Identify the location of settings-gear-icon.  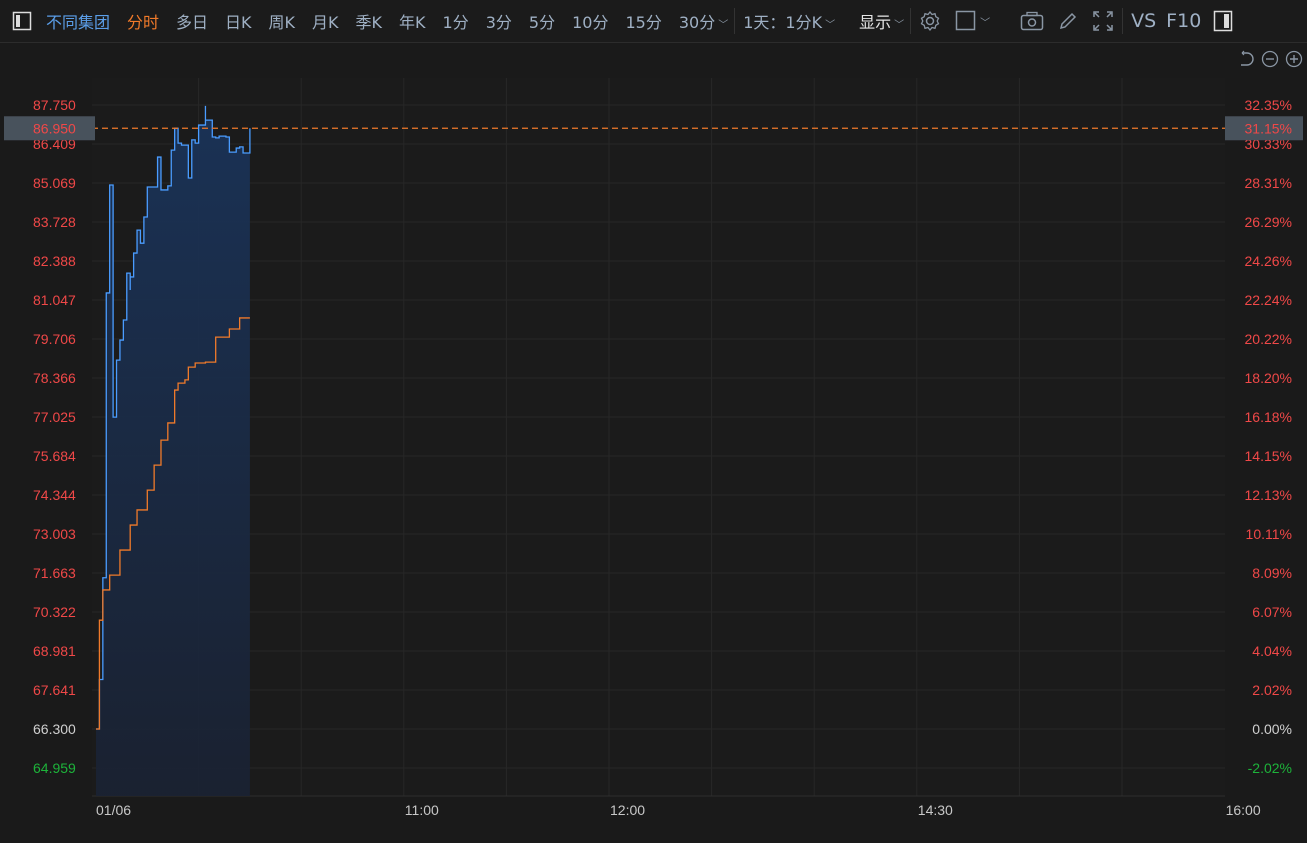
(930, 21).